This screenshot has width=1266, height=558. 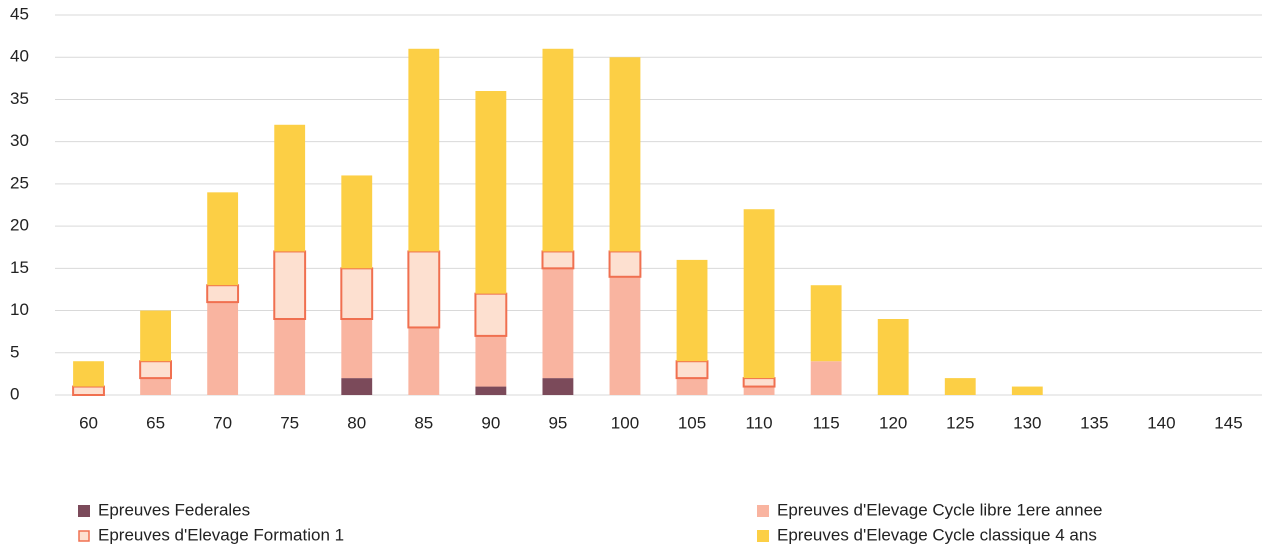 What do you see at coordinates (19, 225) in the screenshot?
I see `y-tick-label: 20` at bounding box center [19, 225].